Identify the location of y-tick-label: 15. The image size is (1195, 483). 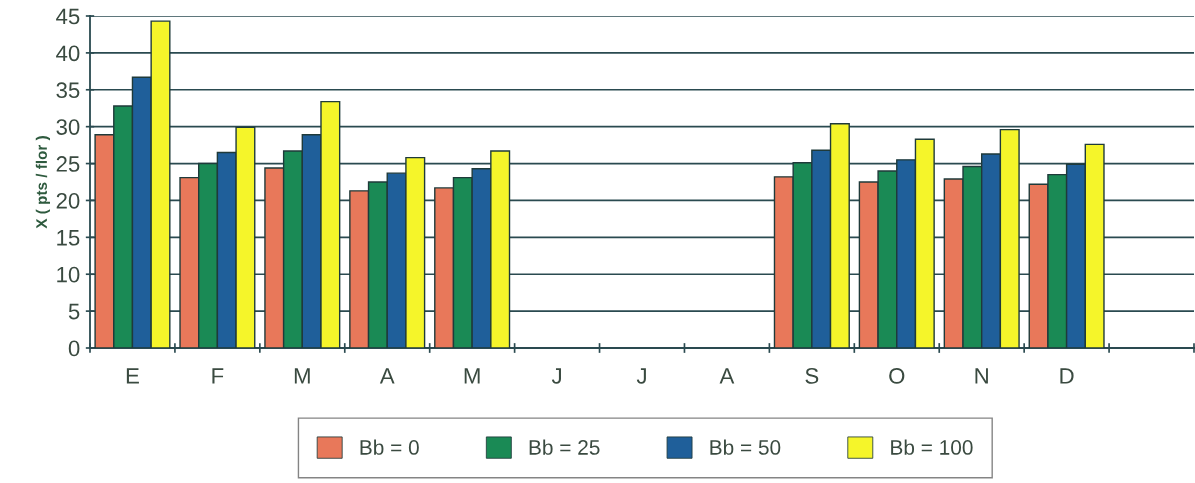
(68, 238).